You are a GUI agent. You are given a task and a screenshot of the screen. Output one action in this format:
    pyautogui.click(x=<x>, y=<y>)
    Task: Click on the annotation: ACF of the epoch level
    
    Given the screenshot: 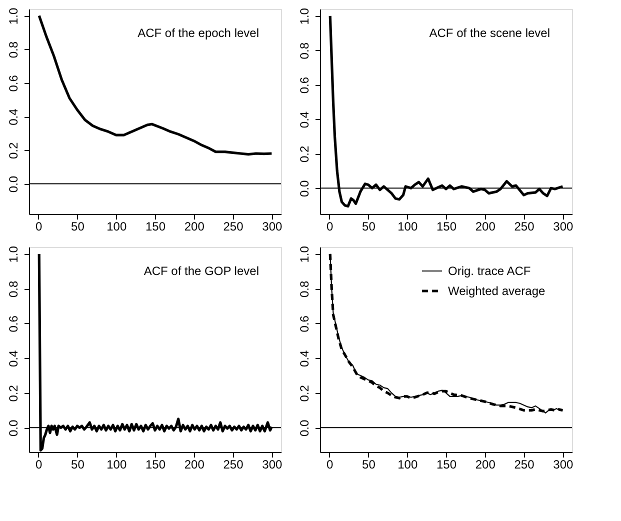 What is the action you would take?
    pyautogui.click(x=198, y=33)
    